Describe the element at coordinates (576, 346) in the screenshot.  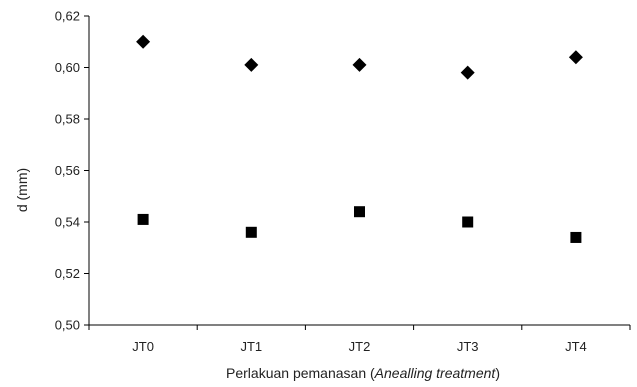
I see `x-tick-label: JT4` at that location.